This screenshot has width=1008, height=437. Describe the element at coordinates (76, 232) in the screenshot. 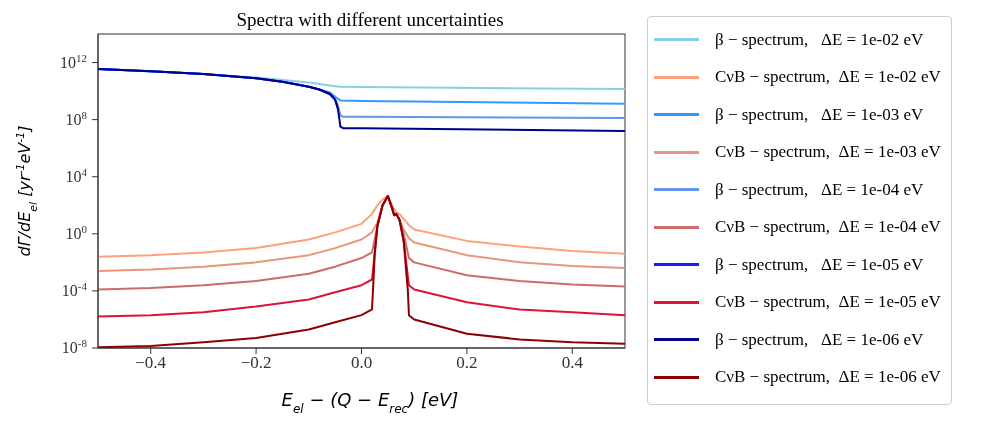

I see `y-tick-label: 10$^{0}$` at that location.